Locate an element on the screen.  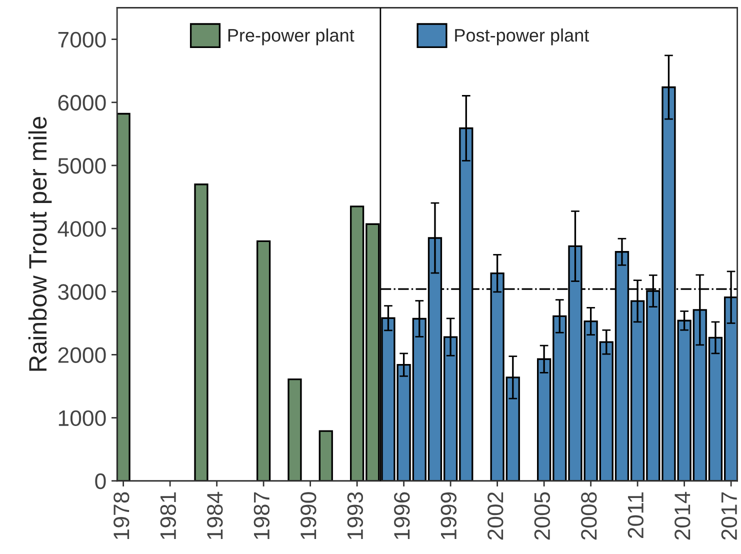
y-tick-label: 5000 is located at coordinates (82, 166).